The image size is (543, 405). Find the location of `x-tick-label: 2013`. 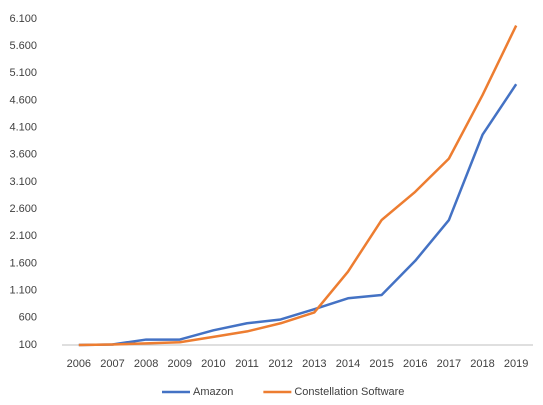

x-tick-label: 2013 is located at coordinates (314, 364).